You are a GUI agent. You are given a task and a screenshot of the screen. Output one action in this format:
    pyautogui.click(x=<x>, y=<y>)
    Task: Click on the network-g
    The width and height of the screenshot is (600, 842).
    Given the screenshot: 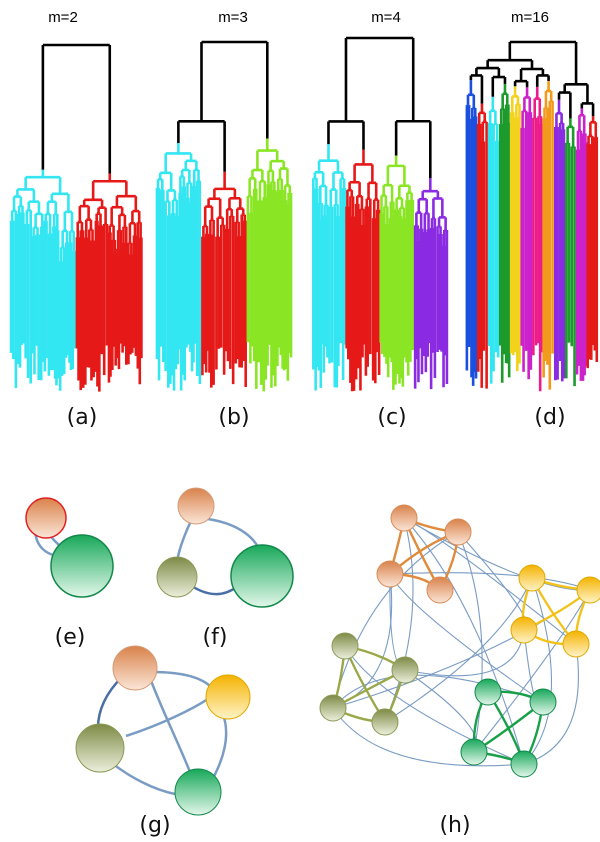 What is the action you would take?
    pyautogui.click(x=163, y=730)
    